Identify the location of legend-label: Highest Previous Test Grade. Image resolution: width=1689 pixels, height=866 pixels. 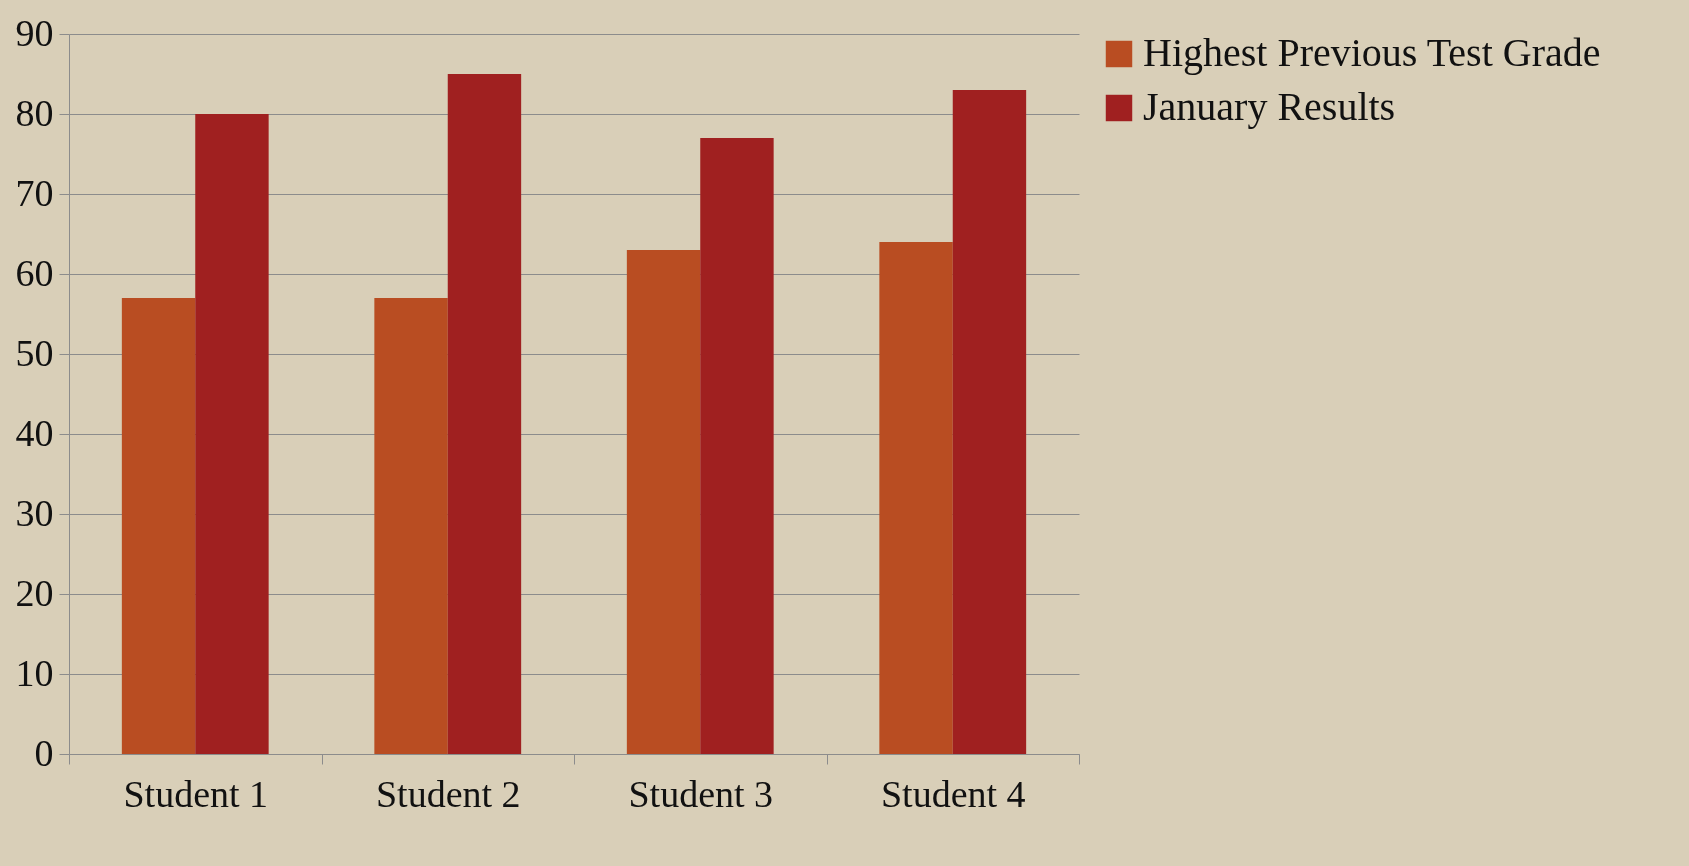
(1372, 52).